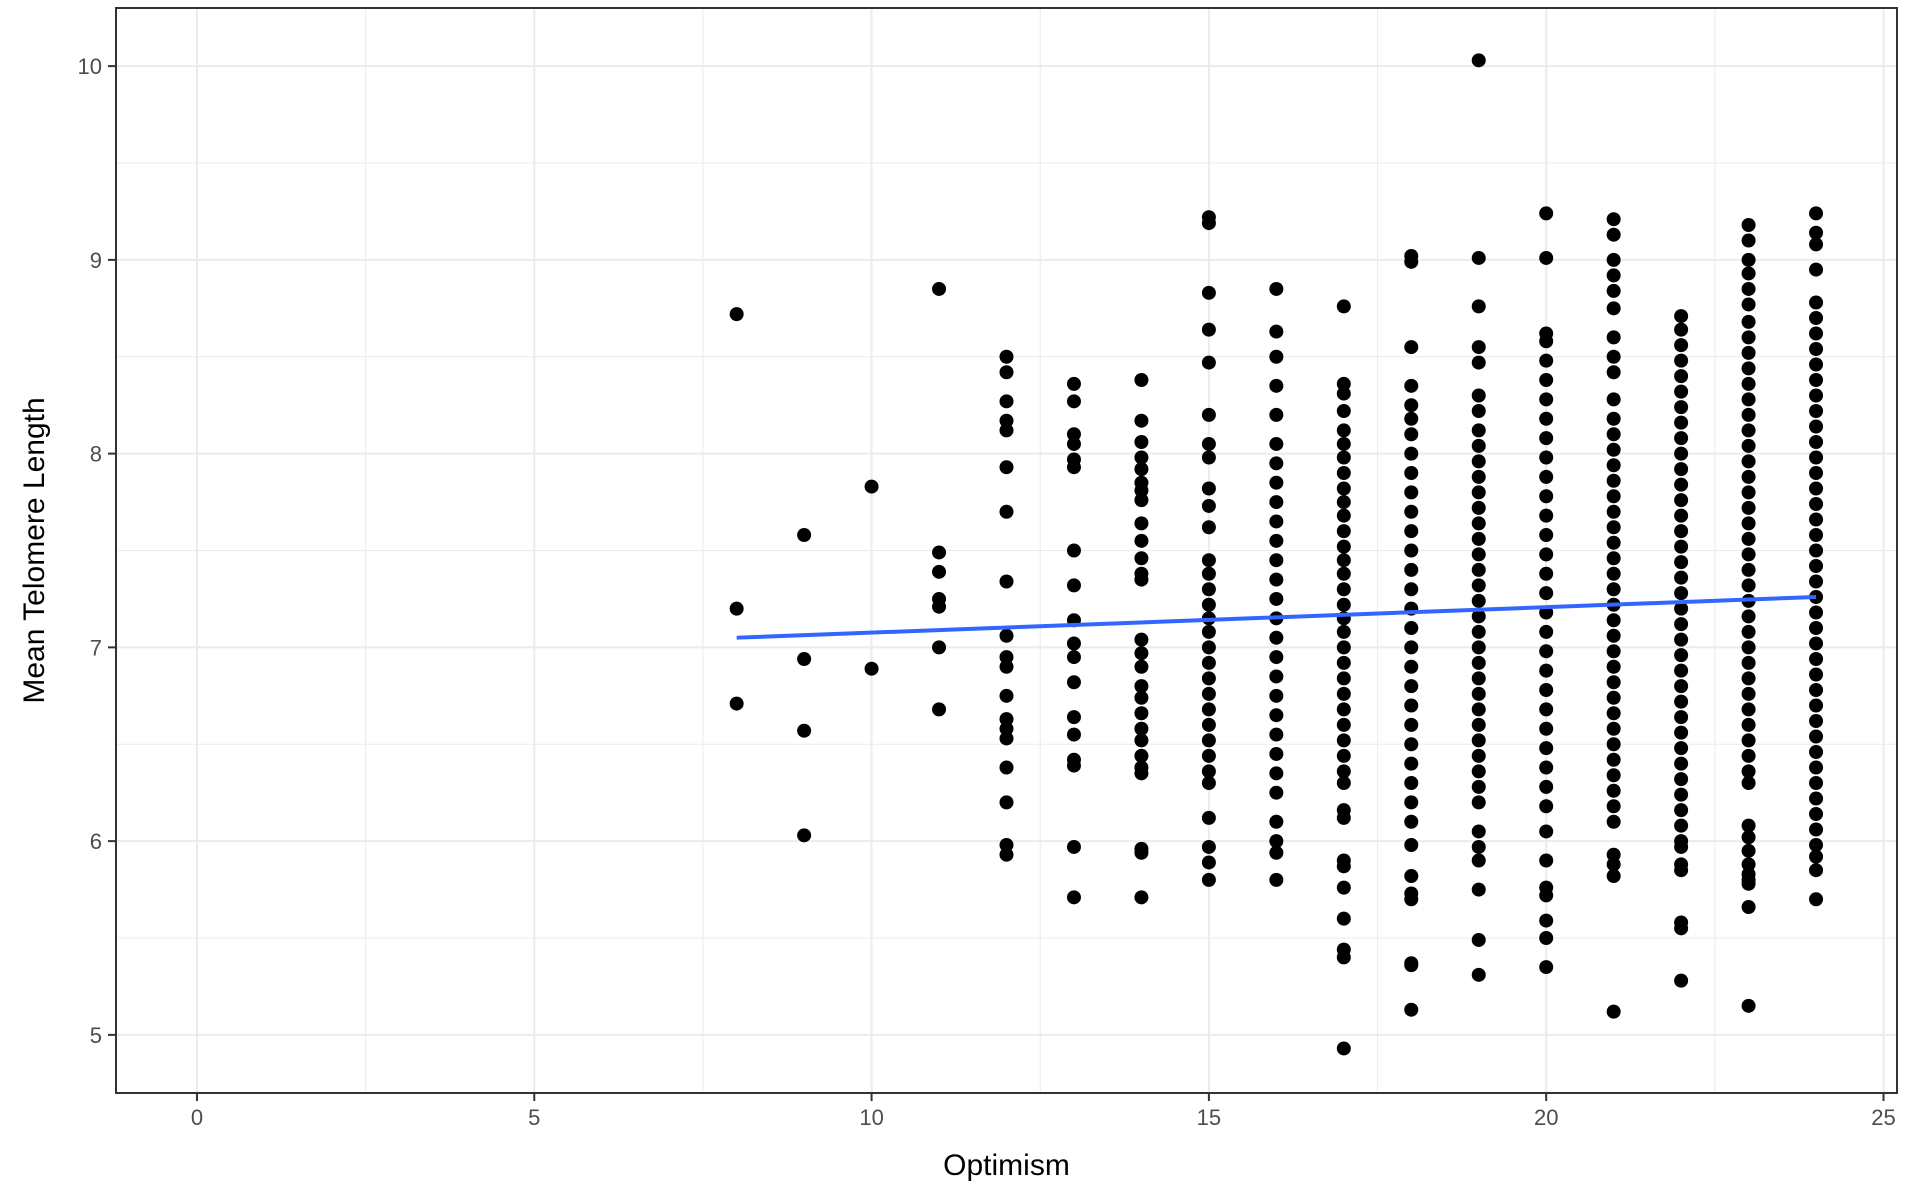 This screenshot has width=1920, height=1192. Describe the element at coordinates (1276, 617) in the screenshot. I see `trend-line` at that location.